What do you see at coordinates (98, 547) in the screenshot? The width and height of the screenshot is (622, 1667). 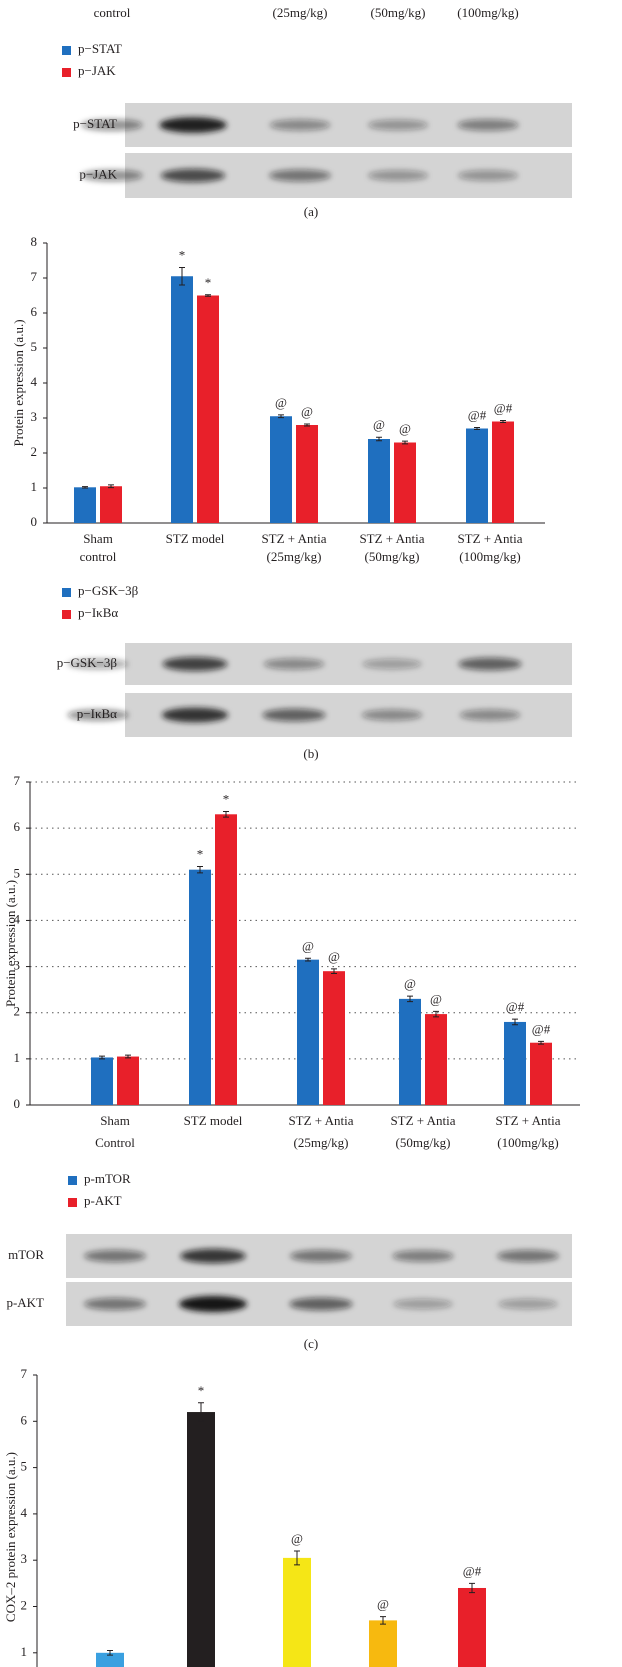 I see `x-tick-label: Sham control` at bounding box center [98, 547].